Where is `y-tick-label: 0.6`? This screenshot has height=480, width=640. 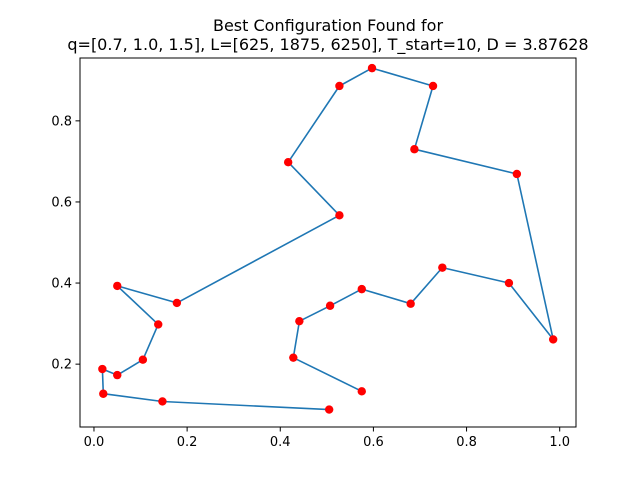
y-tick-label: 0.6 is located at coordinates (61, 202).